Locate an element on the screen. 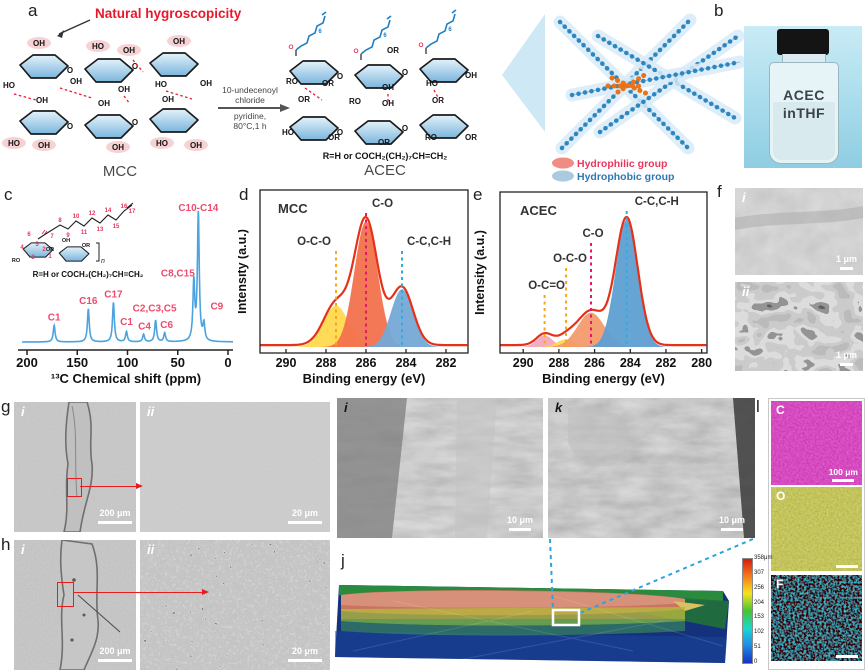 The image size is (865, 672). eds-maps: C 100 μm O F is located at coordinates (816, 534).